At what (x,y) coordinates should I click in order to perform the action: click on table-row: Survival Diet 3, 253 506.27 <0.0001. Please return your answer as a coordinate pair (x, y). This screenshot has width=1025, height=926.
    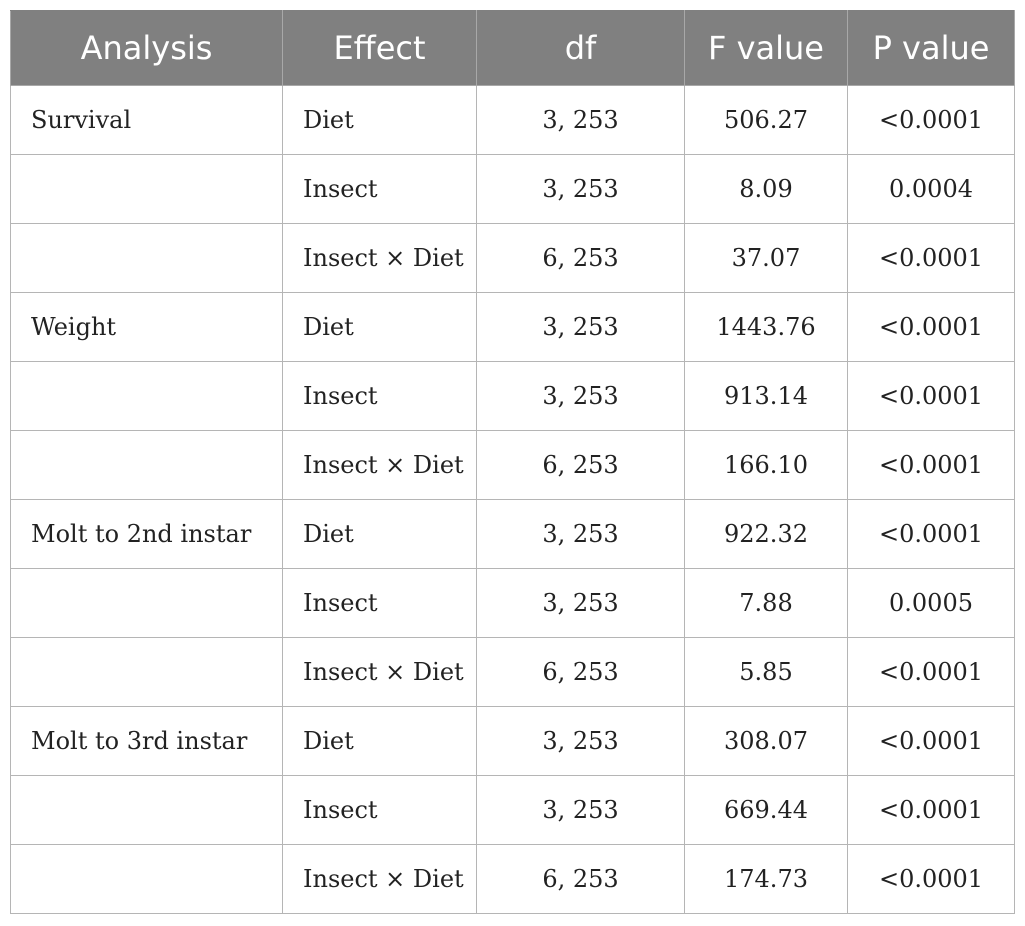
    Looking at the image, I should click on (512, 120).